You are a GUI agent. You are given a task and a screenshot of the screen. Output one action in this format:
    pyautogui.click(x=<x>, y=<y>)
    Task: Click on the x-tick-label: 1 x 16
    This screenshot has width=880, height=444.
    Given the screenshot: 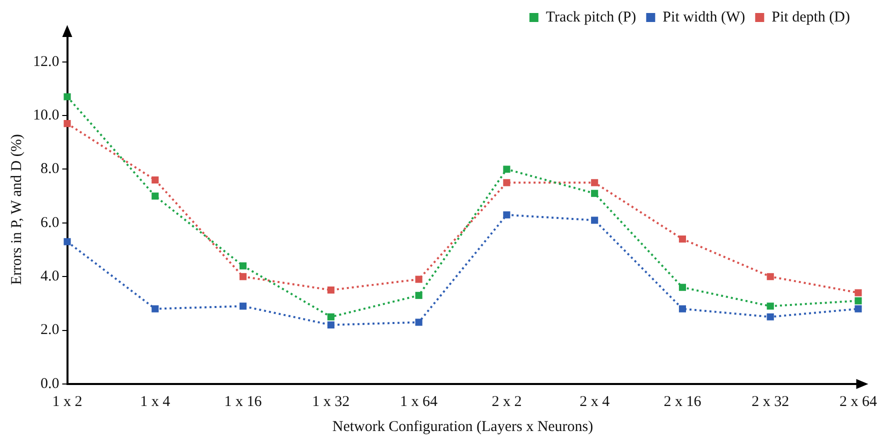 What is the action you would take?
    pyautogui.click(x=243, y=402)
    